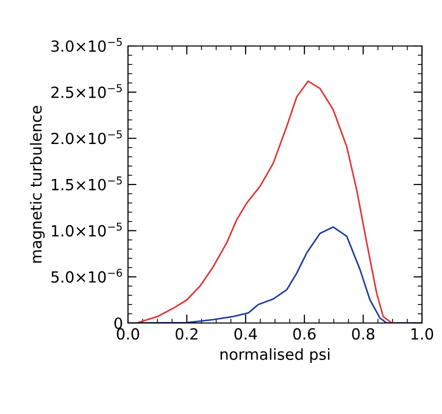 The image size is (442, 414). Describe the element at coordinates (304, 334) in the screenshot. I see `x-tick-label: 0.6` at that location.